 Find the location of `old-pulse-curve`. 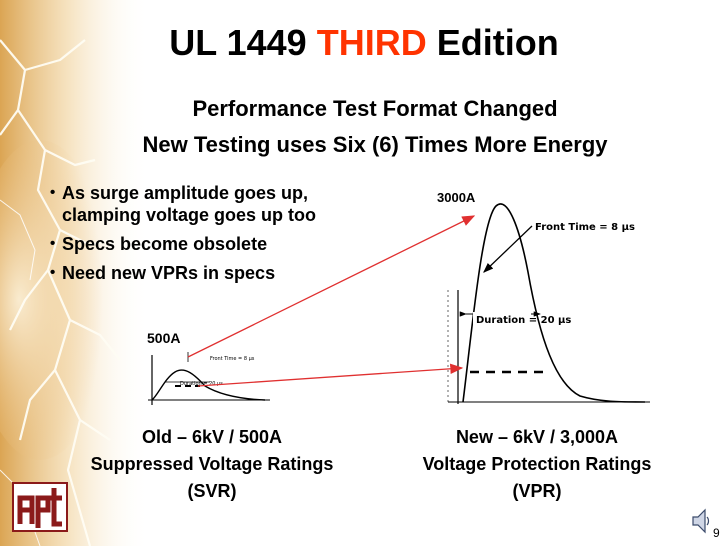

old-pulse-curve is located at coordinates (208, 385).